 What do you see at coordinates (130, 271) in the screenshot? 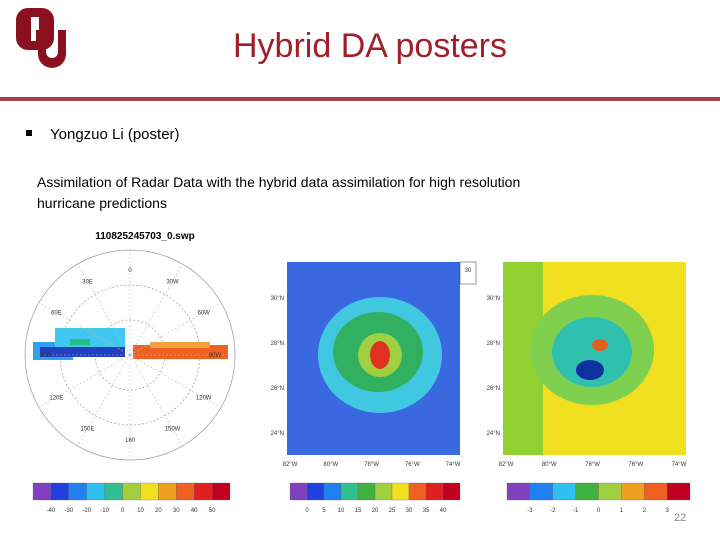
I see `angle-label: 0` at bounding box center [130, 271].